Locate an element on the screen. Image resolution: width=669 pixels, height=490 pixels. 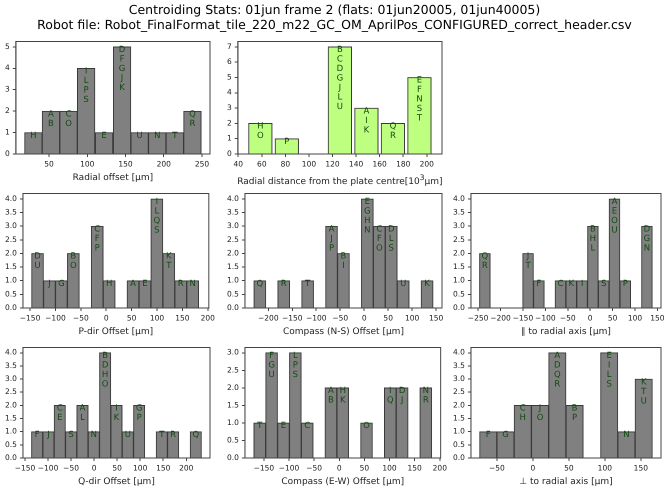
annotation: A L is located at coordinates (83, 414).